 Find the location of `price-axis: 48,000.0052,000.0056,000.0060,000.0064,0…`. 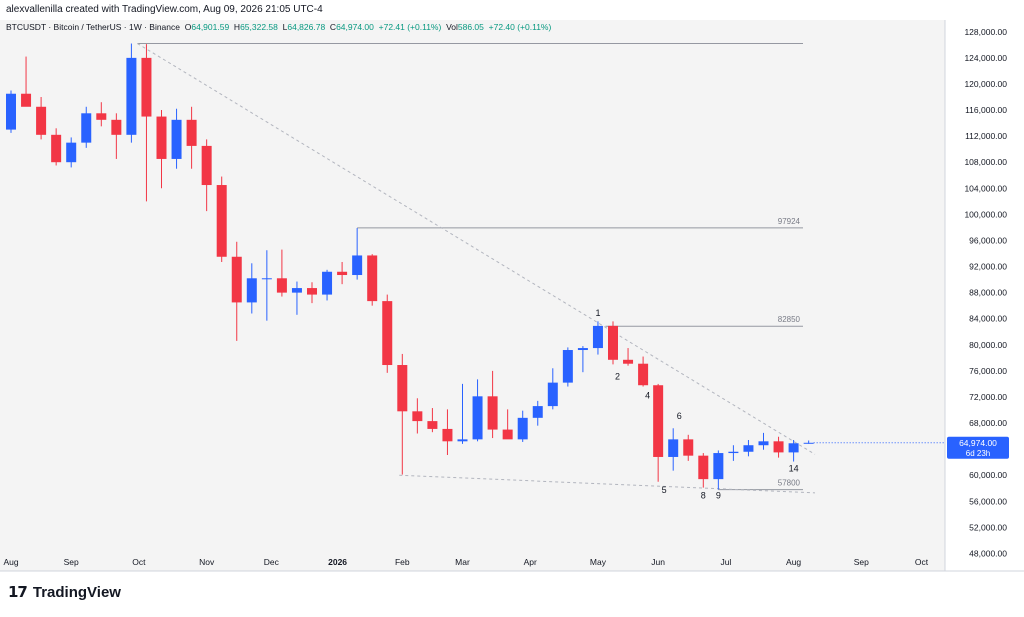

price-axis: 48,000.0052,000.0056,000.0060,000.0064,0… is located at coordinates (985, 293).